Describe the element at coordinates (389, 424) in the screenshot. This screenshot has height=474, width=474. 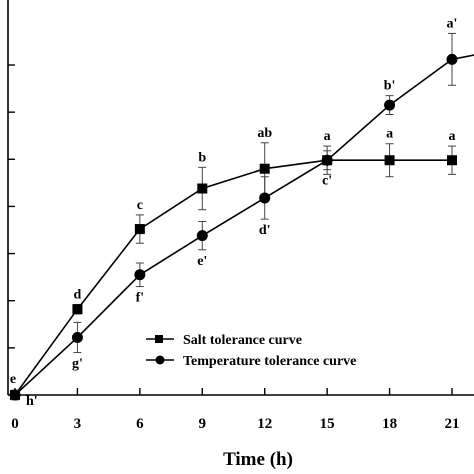
I see `x-tick-label: 18` at that location.